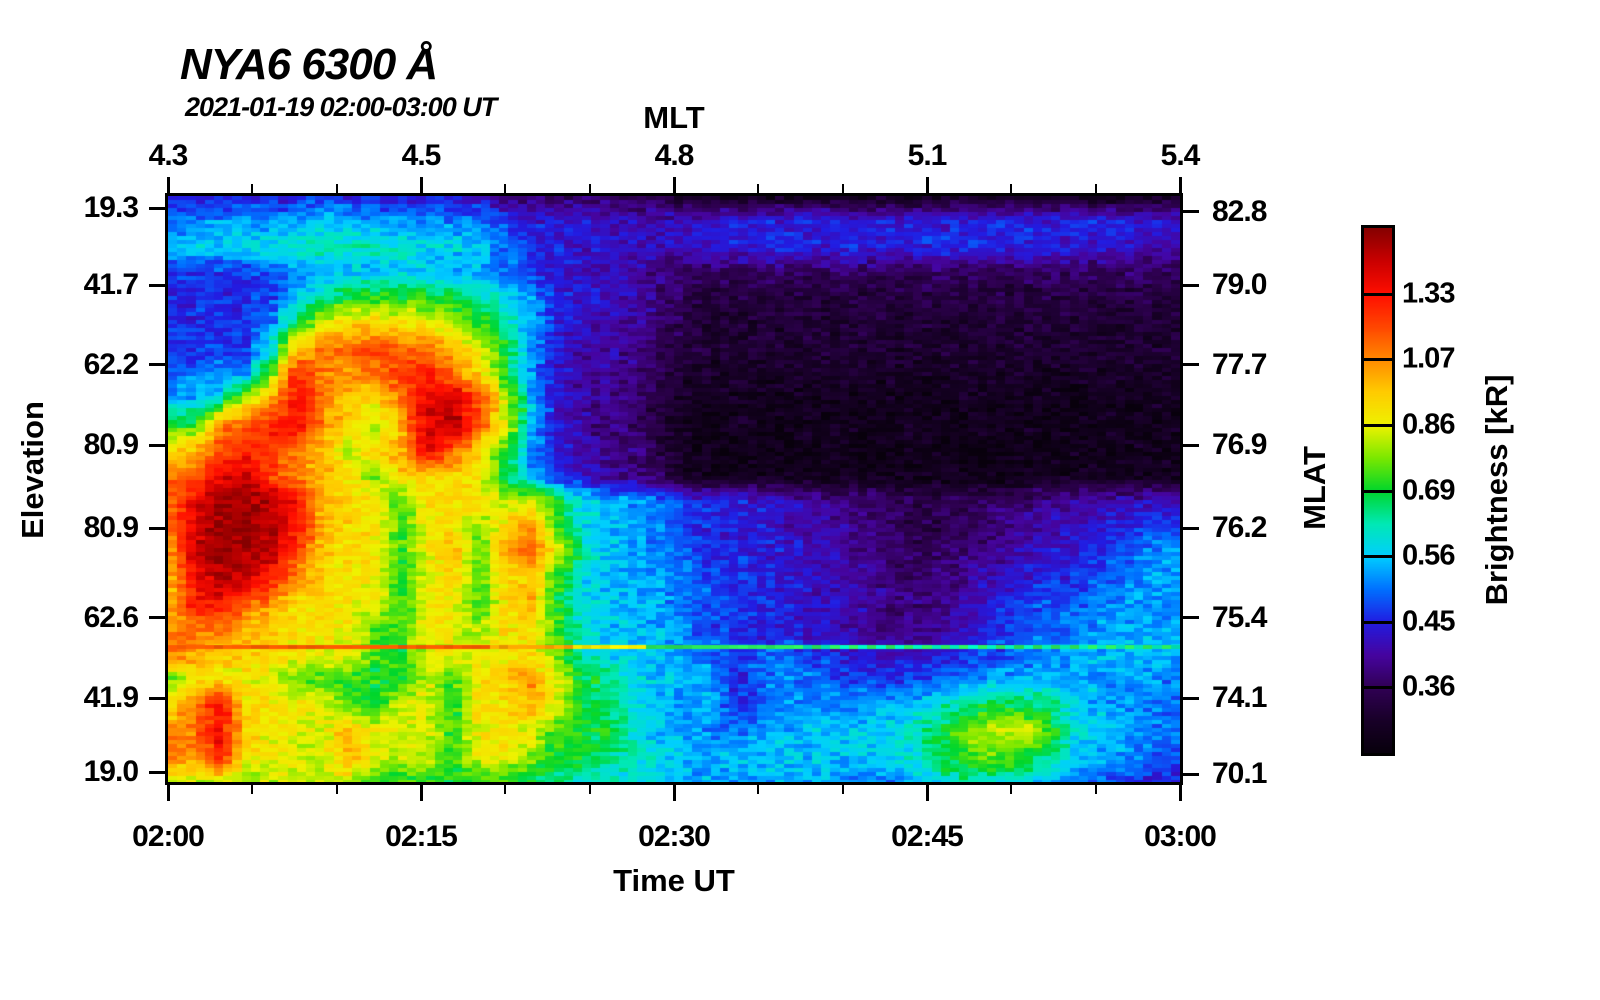 The image size is (1600, 1000). I want to click on right-tick-label: 79.0, so click(1239, 285).